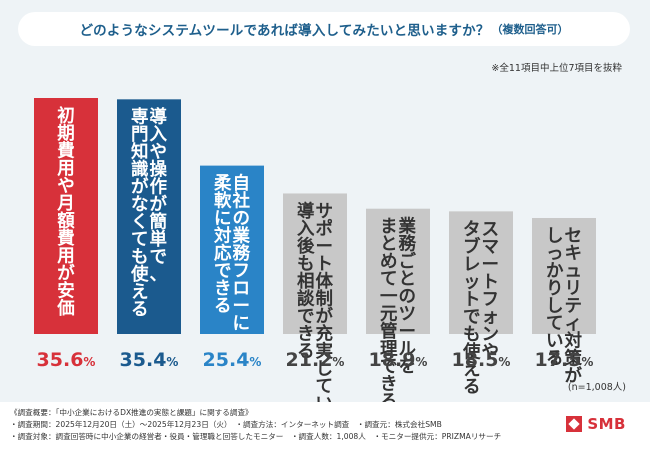 The height and width of the screenshot is (450, 650). Describe the element at coordinates (491, 230) in the screenshot. I see `bar-label-char: ス` at that location.